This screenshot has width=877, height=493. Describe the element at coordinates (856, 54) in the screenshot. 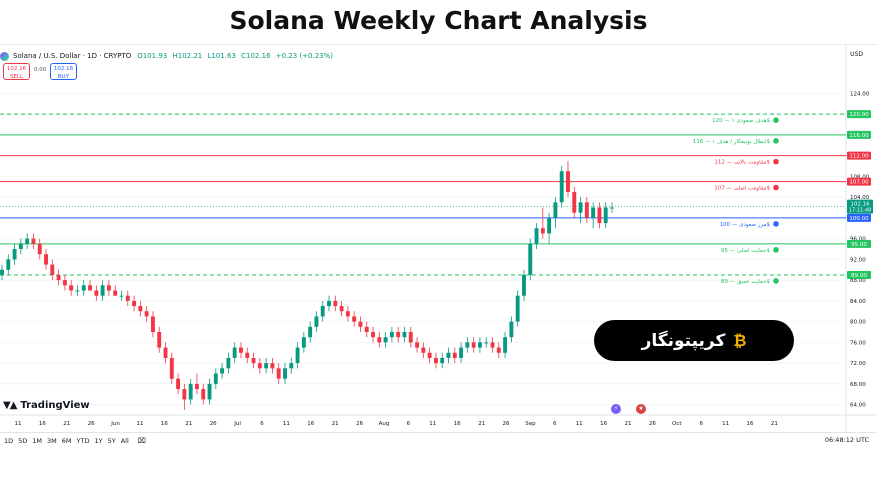

I see `currency-label: USD` at that location.